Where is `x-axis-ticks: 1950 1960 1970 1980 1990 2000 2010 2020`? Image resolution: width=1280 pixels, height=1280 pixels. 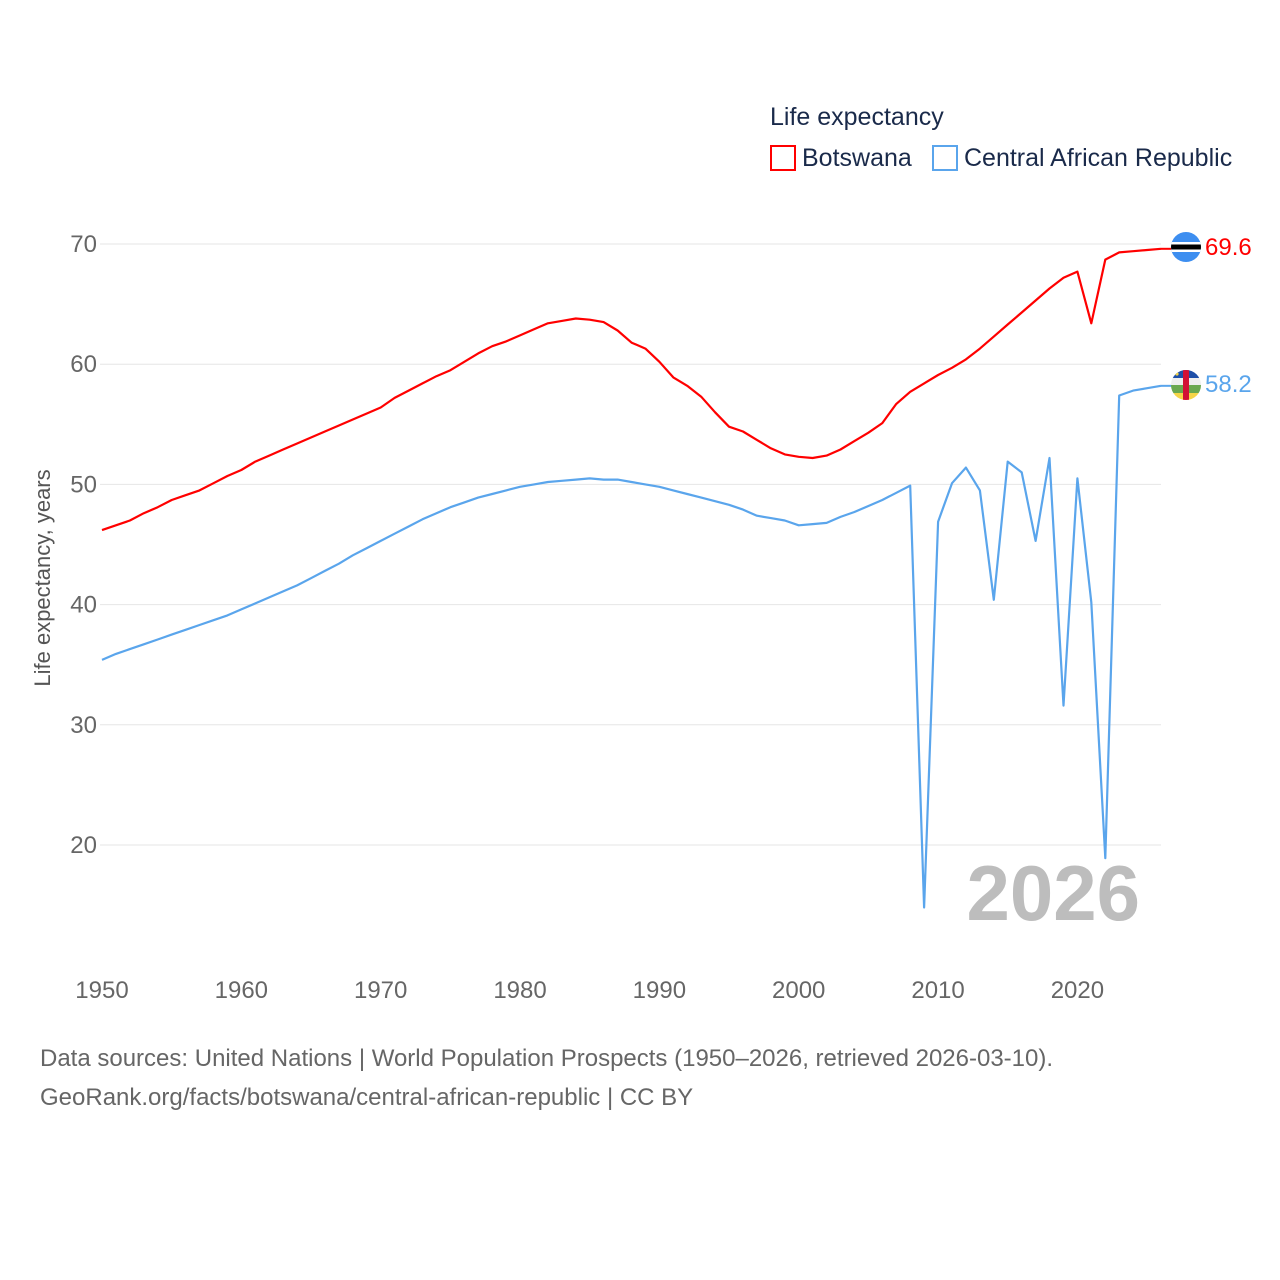
x-axis-ticks: 1950 1960 1970 1980 1990 2000 2010 2020 is located at coordinates (589, 990).